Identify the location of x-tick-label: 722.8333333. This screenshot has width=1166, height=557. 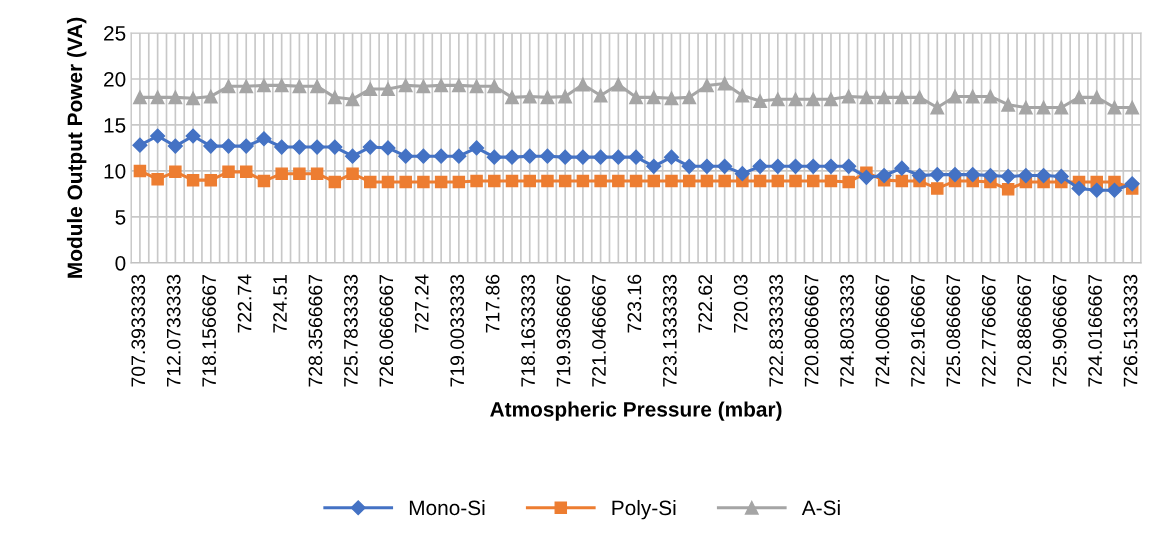
(776, 330).